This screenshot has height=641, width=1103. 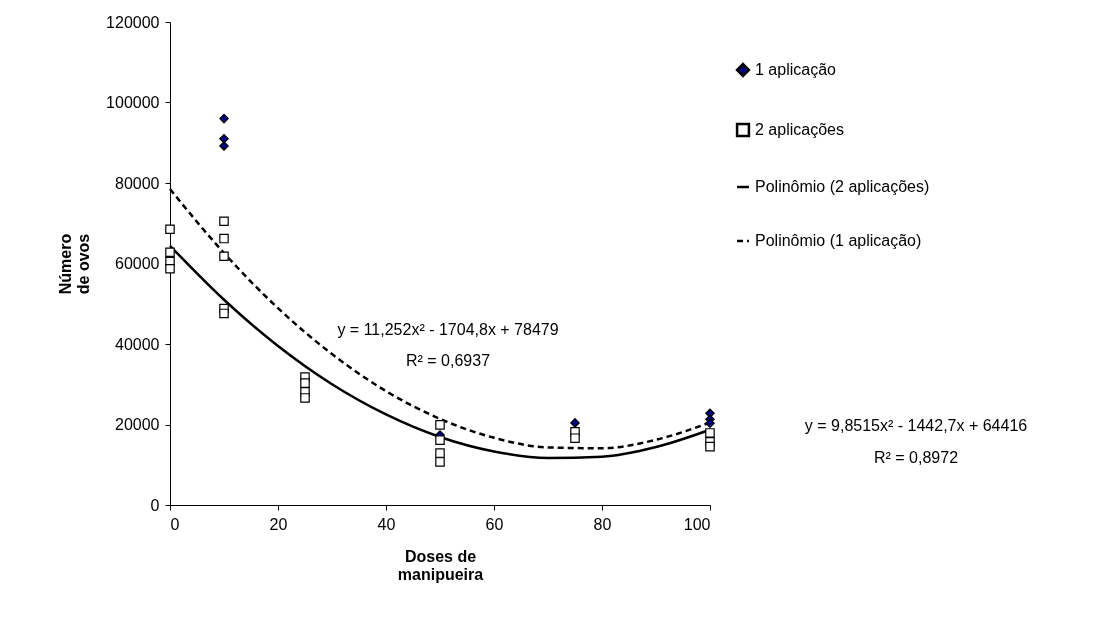 I want to click on y-axis-title: Número de ovos, so click(x=75, y=264).